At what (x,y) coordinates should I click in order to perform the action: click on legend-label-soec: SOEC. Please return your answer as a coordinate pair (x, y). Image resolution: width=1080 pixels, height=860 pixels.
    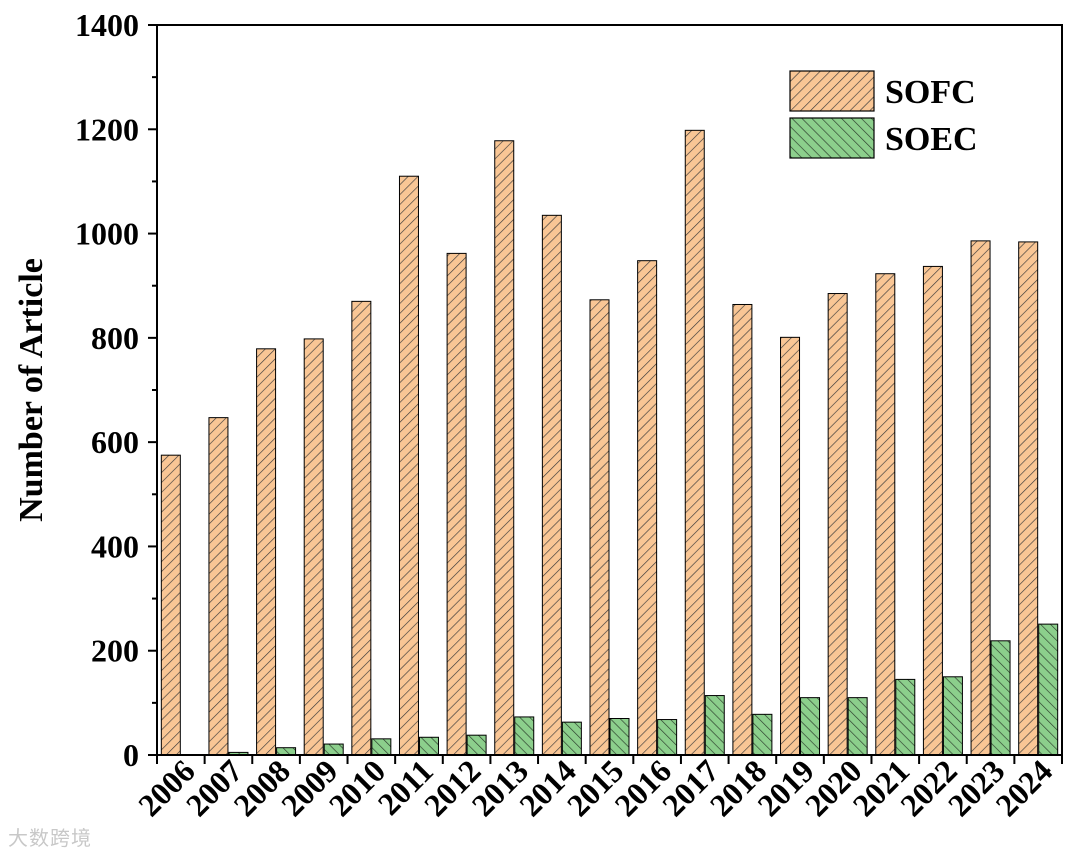
    Looking at the image, I should click on (931, 139).